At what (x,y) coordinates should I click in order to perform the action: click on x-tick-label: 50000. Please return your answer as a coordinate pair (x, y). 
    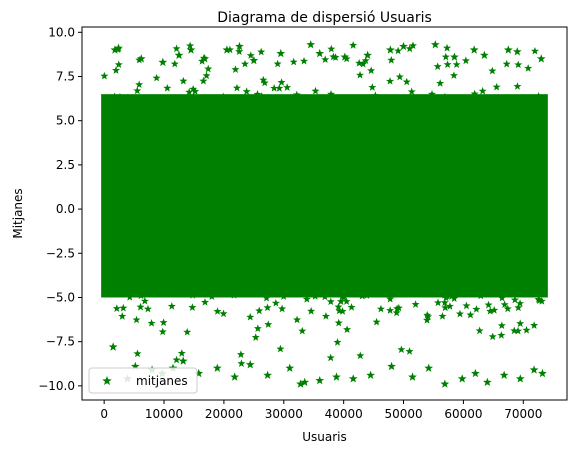
    Looking at the image, I should click on (403, 414).